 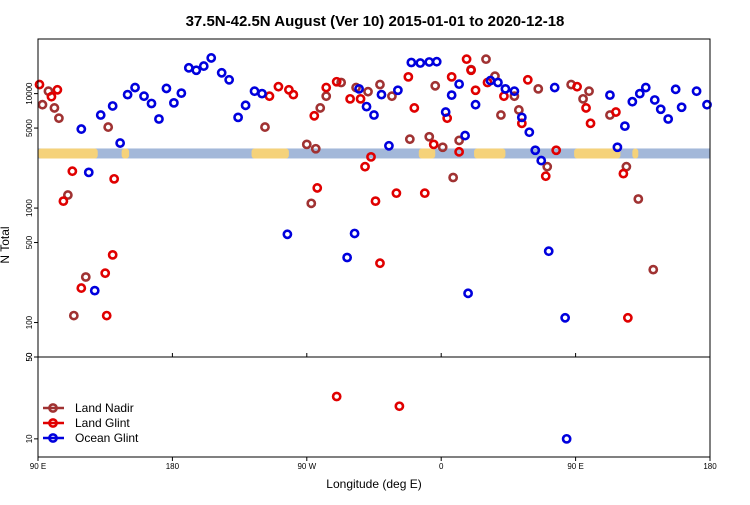 What do you see at coordinates (575, 466) in the screenshot?
I see `x-tick-label: 90 E` at bounding box center [575, 466].